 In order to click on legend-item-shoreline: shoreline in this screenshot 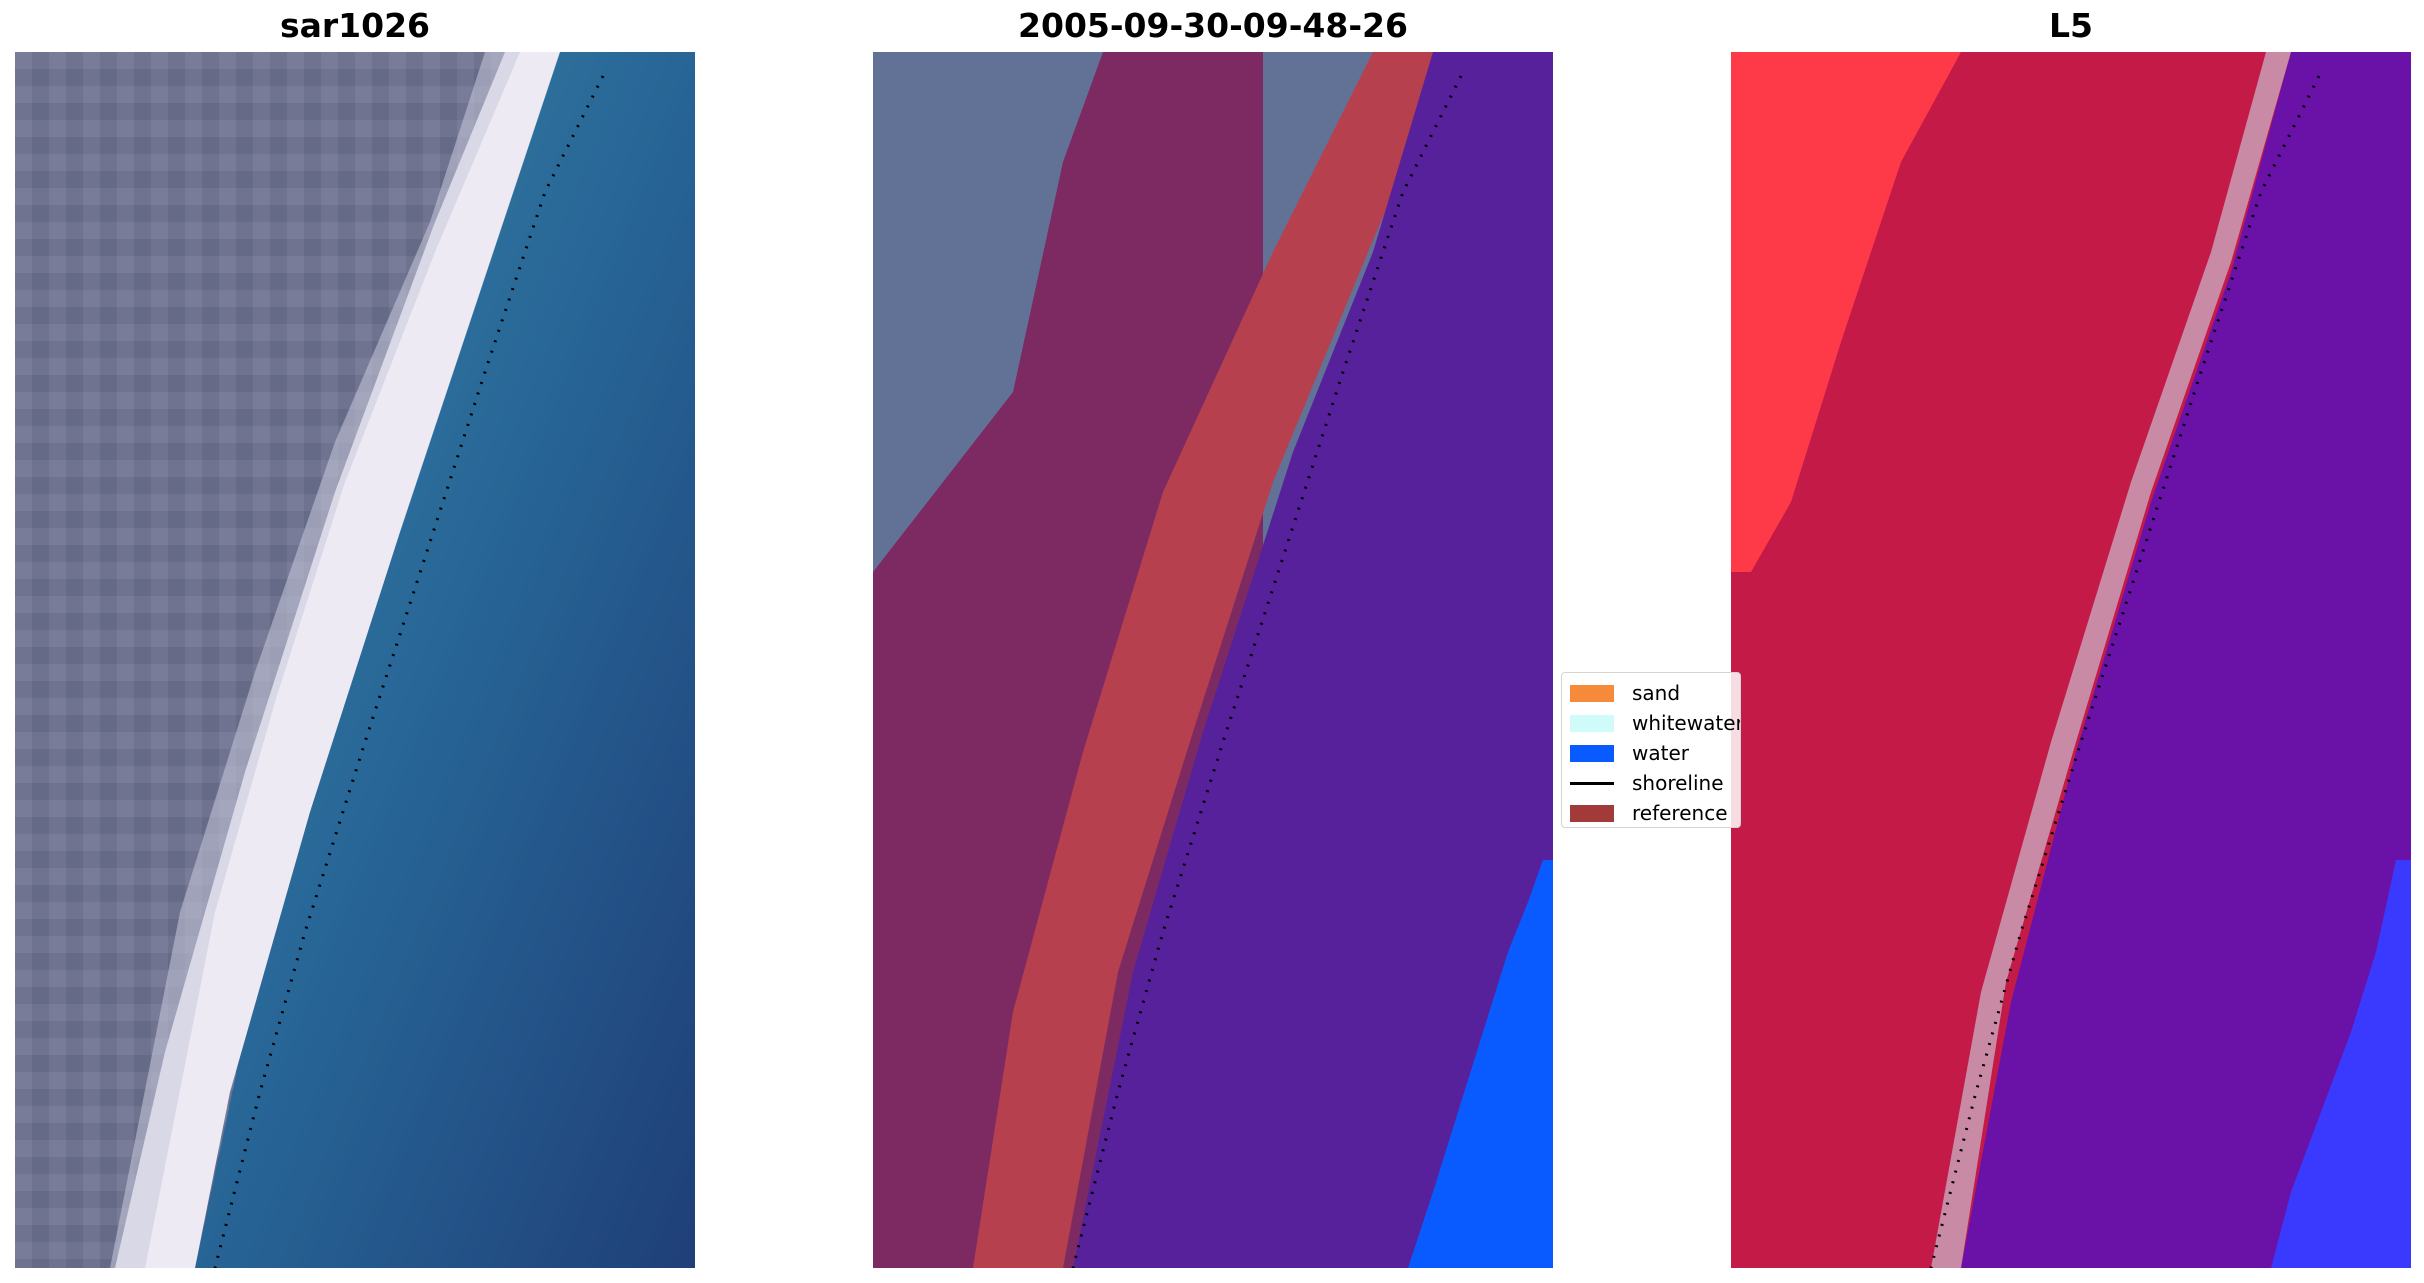, I will do `click(1647, 783)`.